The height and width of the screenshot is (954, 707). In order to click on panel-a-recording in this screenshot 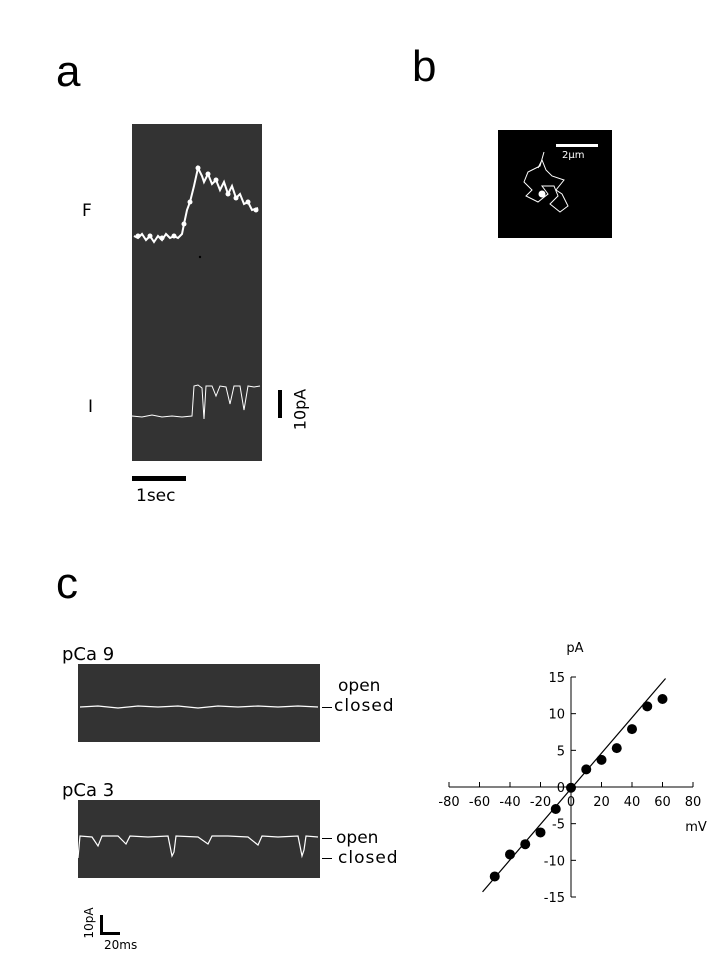, I will do `click(196, 292)`.